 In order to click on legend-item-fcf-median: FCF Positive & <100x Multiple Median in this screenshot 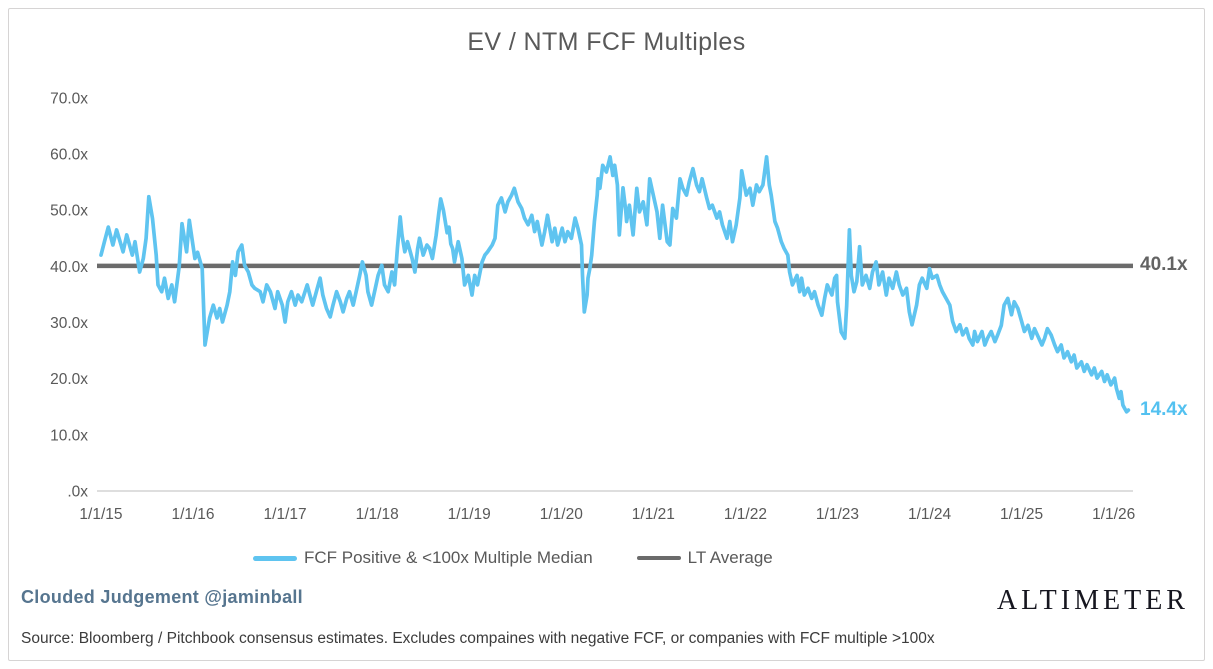, I will do `click(423, 558)`.